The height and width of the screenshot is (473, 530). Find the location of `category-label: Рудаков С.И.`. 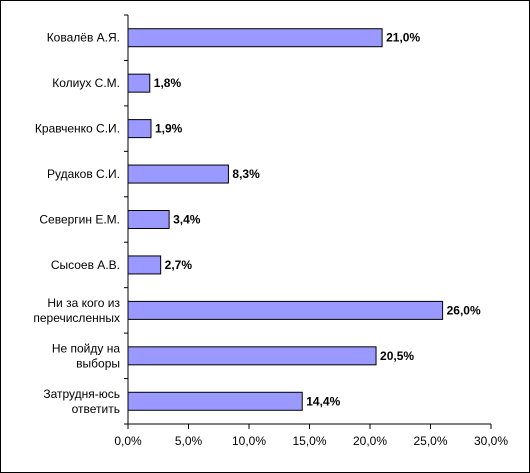

category-label: Рудаков С.И. is located at coordinates (83, 174).